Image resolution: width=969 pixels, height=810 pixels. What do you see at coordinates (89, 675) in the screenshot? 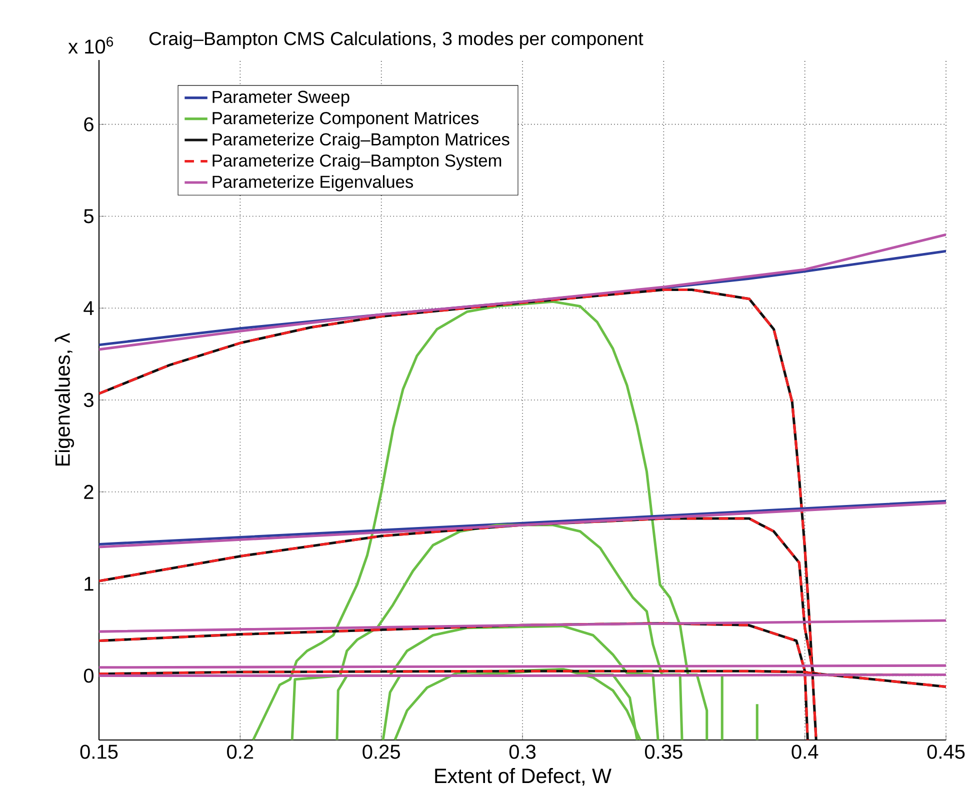
I see `y-tick-label: 0` at bounding box center [89, 675].